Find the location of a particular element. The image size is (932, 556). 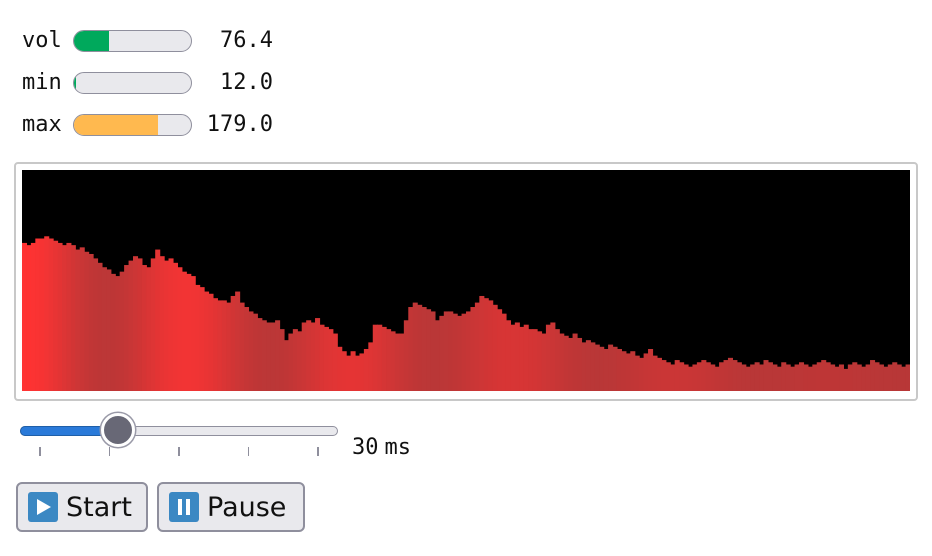

speed-slider-track is located at coordinates (179, 431).